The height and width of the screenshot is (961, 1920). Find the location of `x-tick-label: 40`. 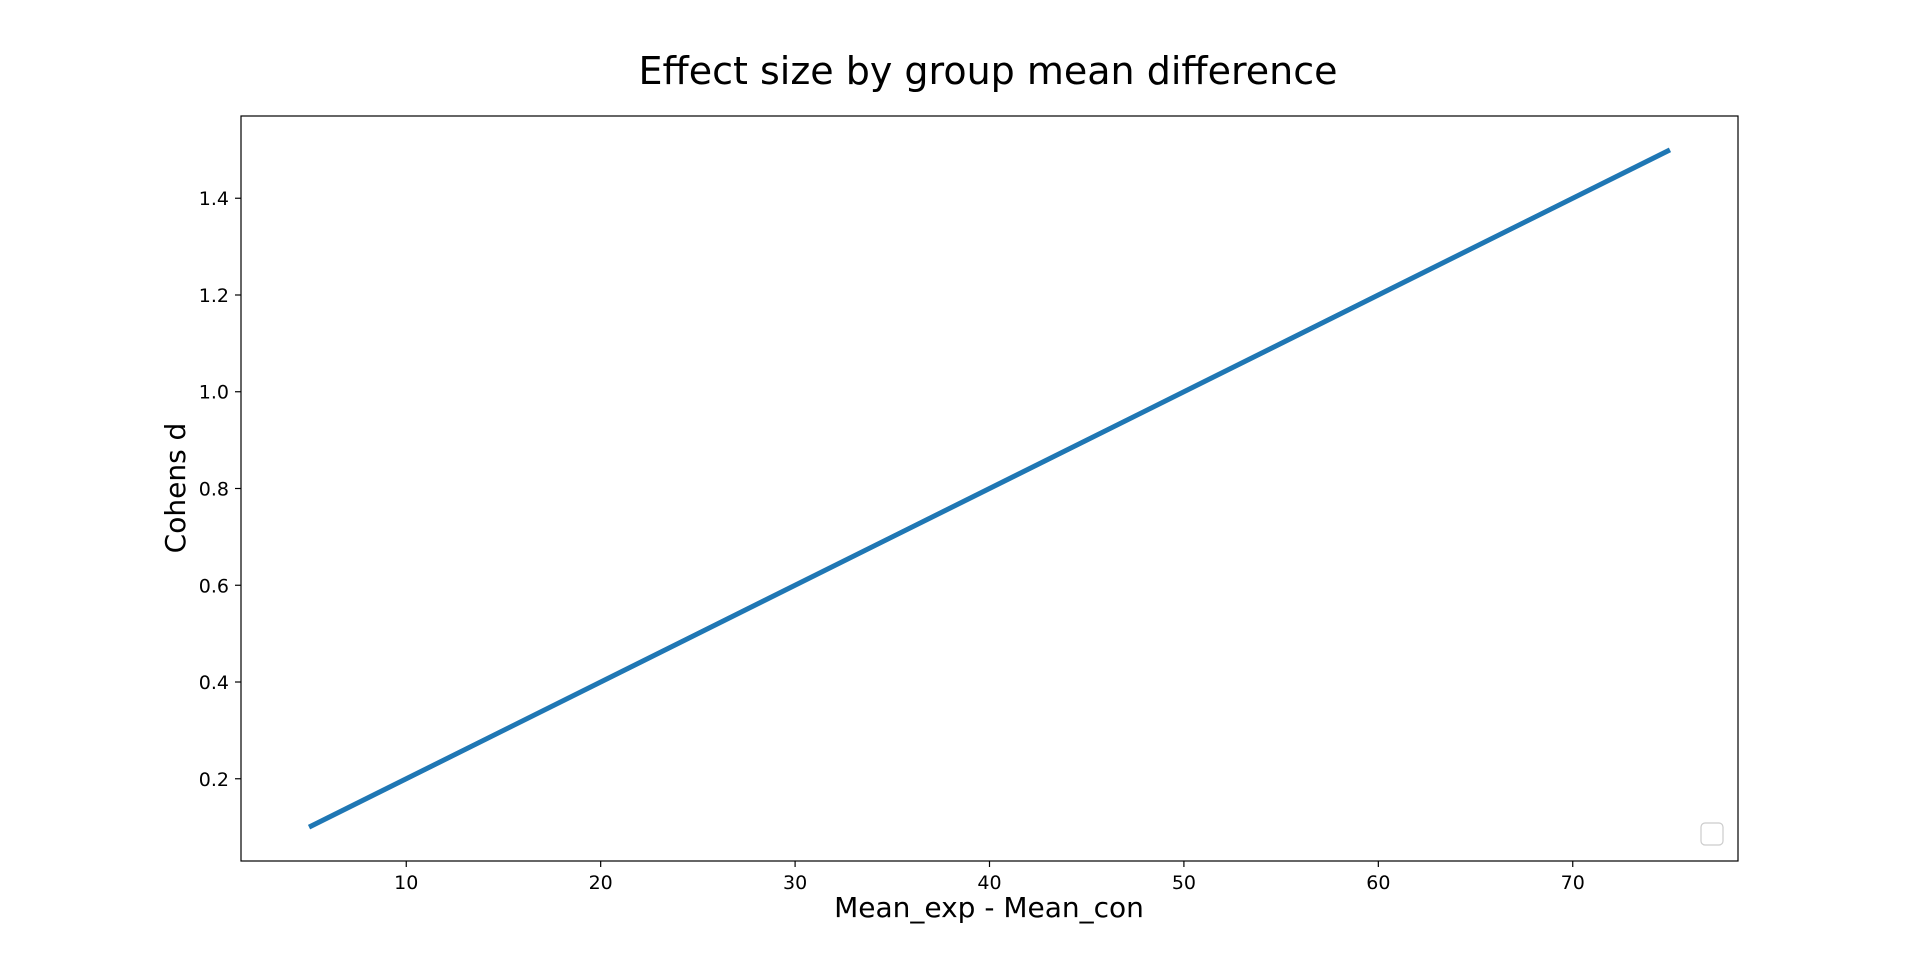

x-tick-label: 40 is located at coordinates (989, 883).